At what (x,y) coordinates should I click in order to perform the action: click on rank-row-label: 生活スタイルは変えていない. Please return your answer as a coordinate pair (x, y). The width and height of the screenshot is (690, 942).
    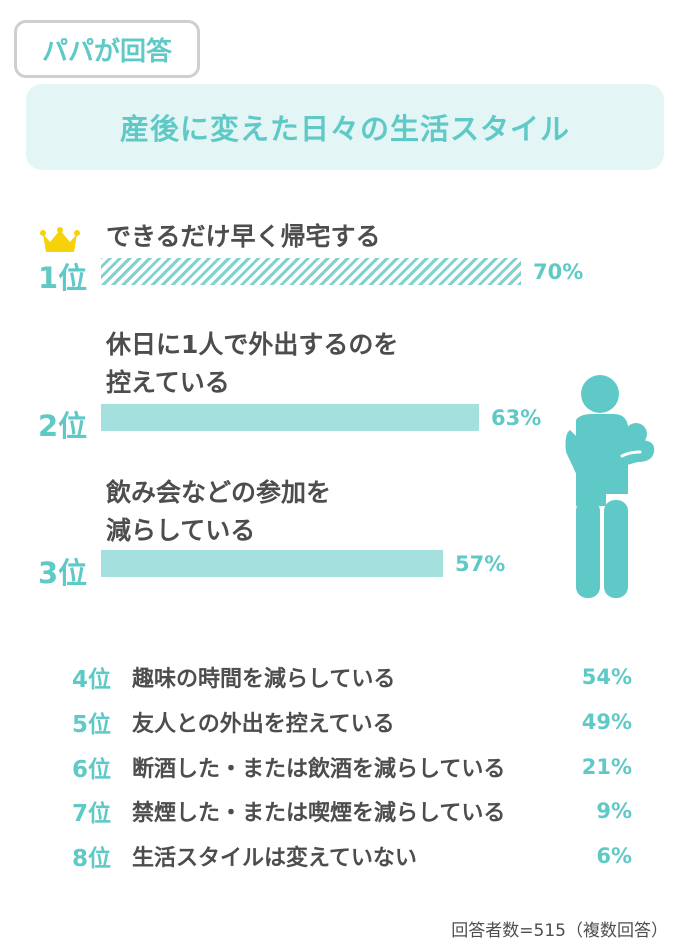
    Looking at the image, I should click on (274, 858).